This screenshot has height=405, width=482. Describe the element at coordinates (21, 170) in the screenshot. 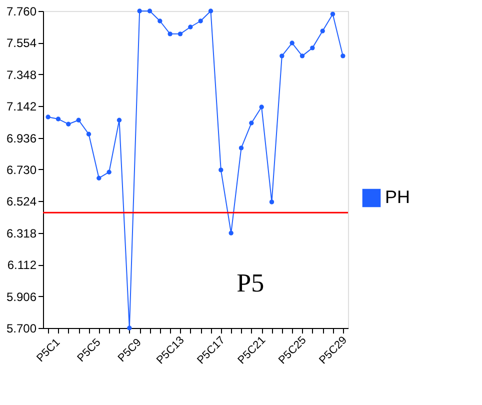

I see `y-tick-label: 6.730` at that location.